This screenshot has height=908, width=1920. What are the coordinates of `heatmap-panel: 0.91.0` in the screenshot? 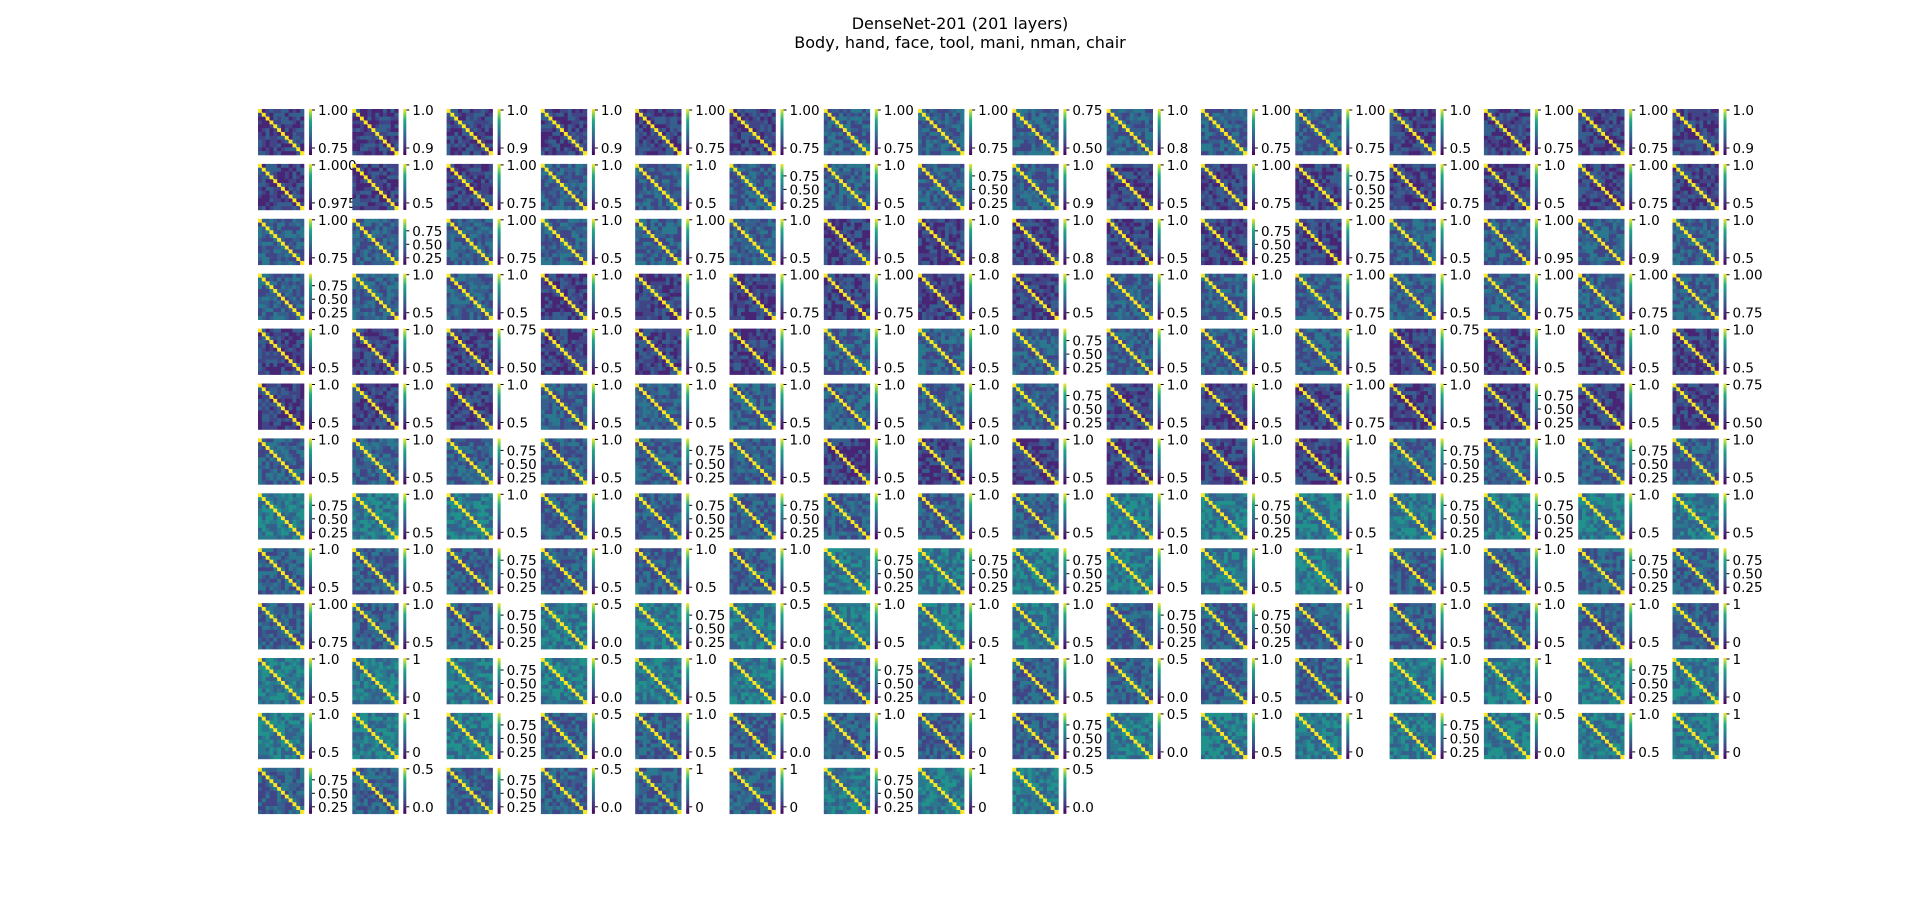 It's located at (581, 130).